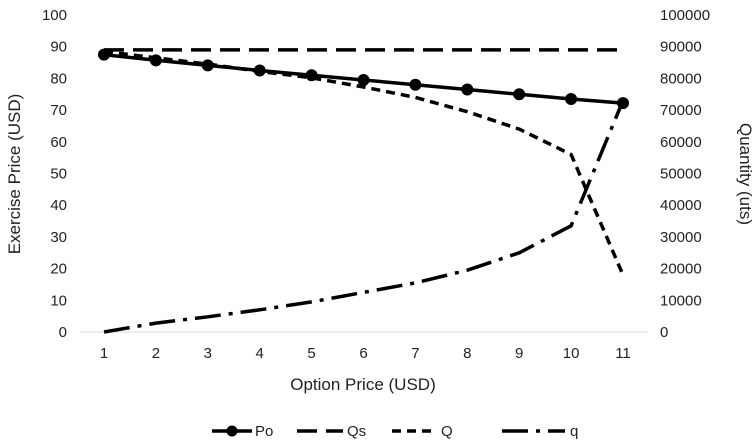  I want to click on left-axis-title: Exercise Price (USD), so click(14, 174).